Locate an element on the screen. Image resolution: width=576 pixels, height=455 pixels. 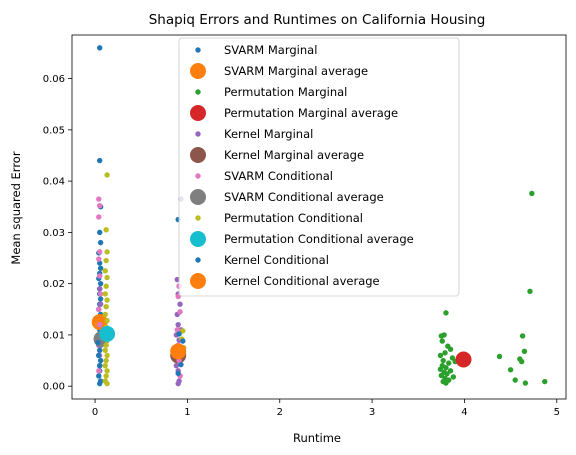
legend-entry: SVARM Marginal is located at coordinates (256, 50).